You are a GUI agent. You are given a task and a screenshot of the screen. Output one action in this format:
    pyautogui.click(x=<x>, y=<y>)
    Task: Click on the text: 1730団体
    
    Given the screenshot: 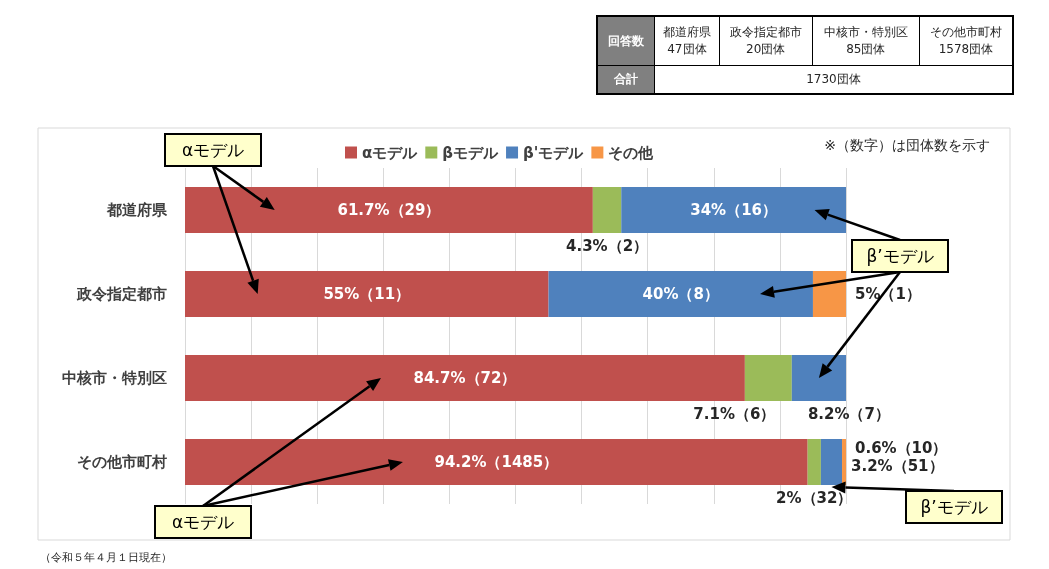 What is the action you would take?
    pyautogui.click(x=833, y=79)
    